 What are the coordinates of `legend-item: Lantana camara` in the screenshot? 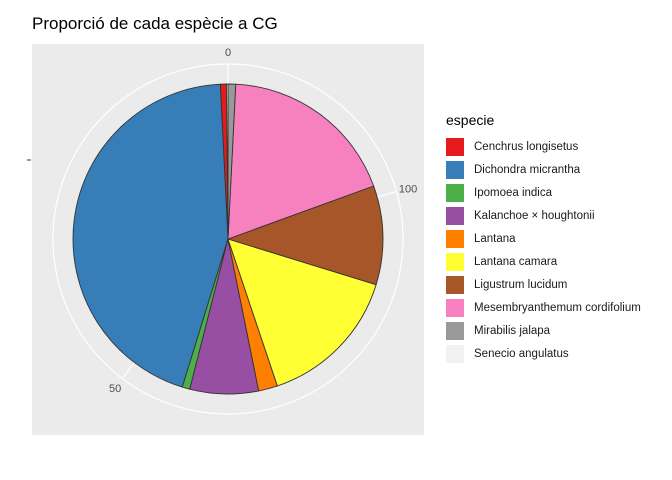 It's located at (543, 261).